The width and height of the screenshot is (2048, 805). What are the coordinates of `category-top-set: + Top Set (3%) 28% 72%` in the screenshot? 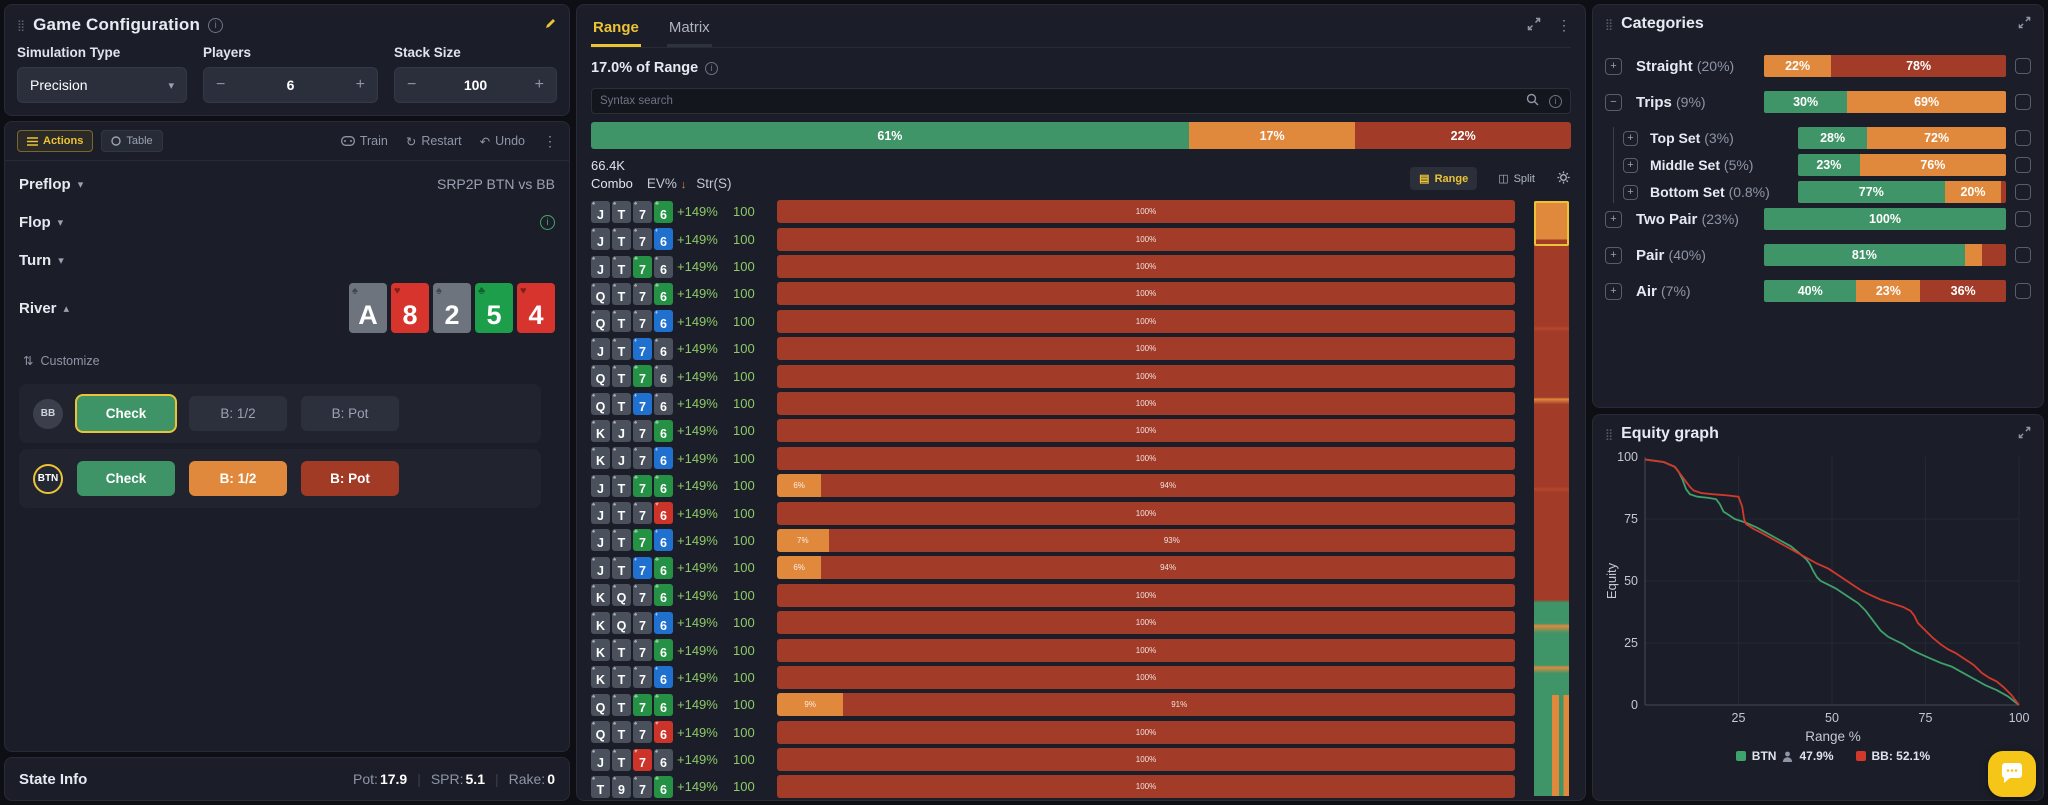 It's located at (1827, 138).